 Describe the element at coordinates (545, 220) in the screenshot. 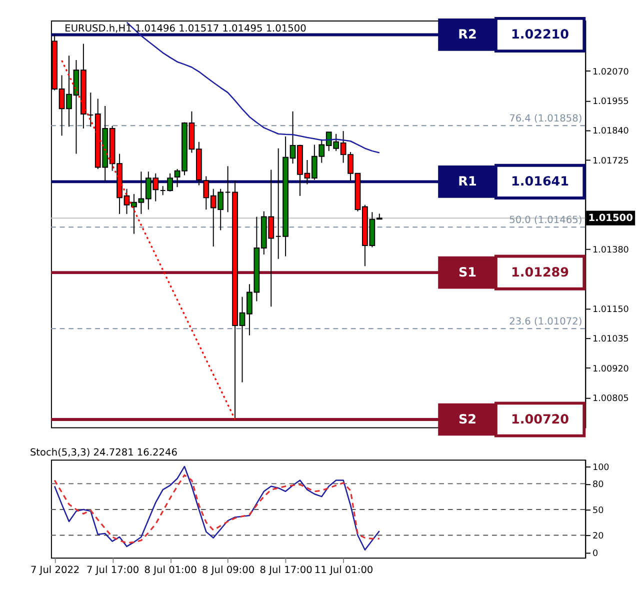

I see `ref-line-label: 50.0 (1.01465)` at that location.